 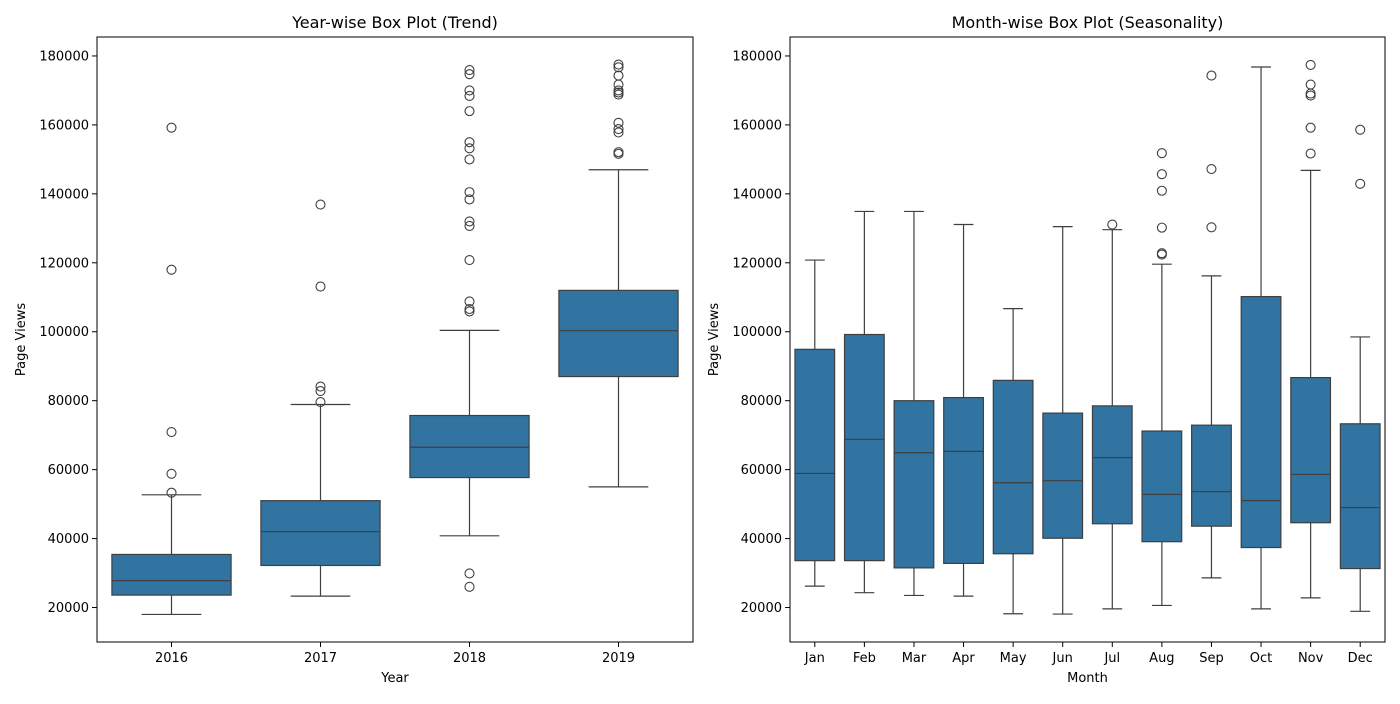 I want to click on month-box-dec, so click(x=1360, y=368).